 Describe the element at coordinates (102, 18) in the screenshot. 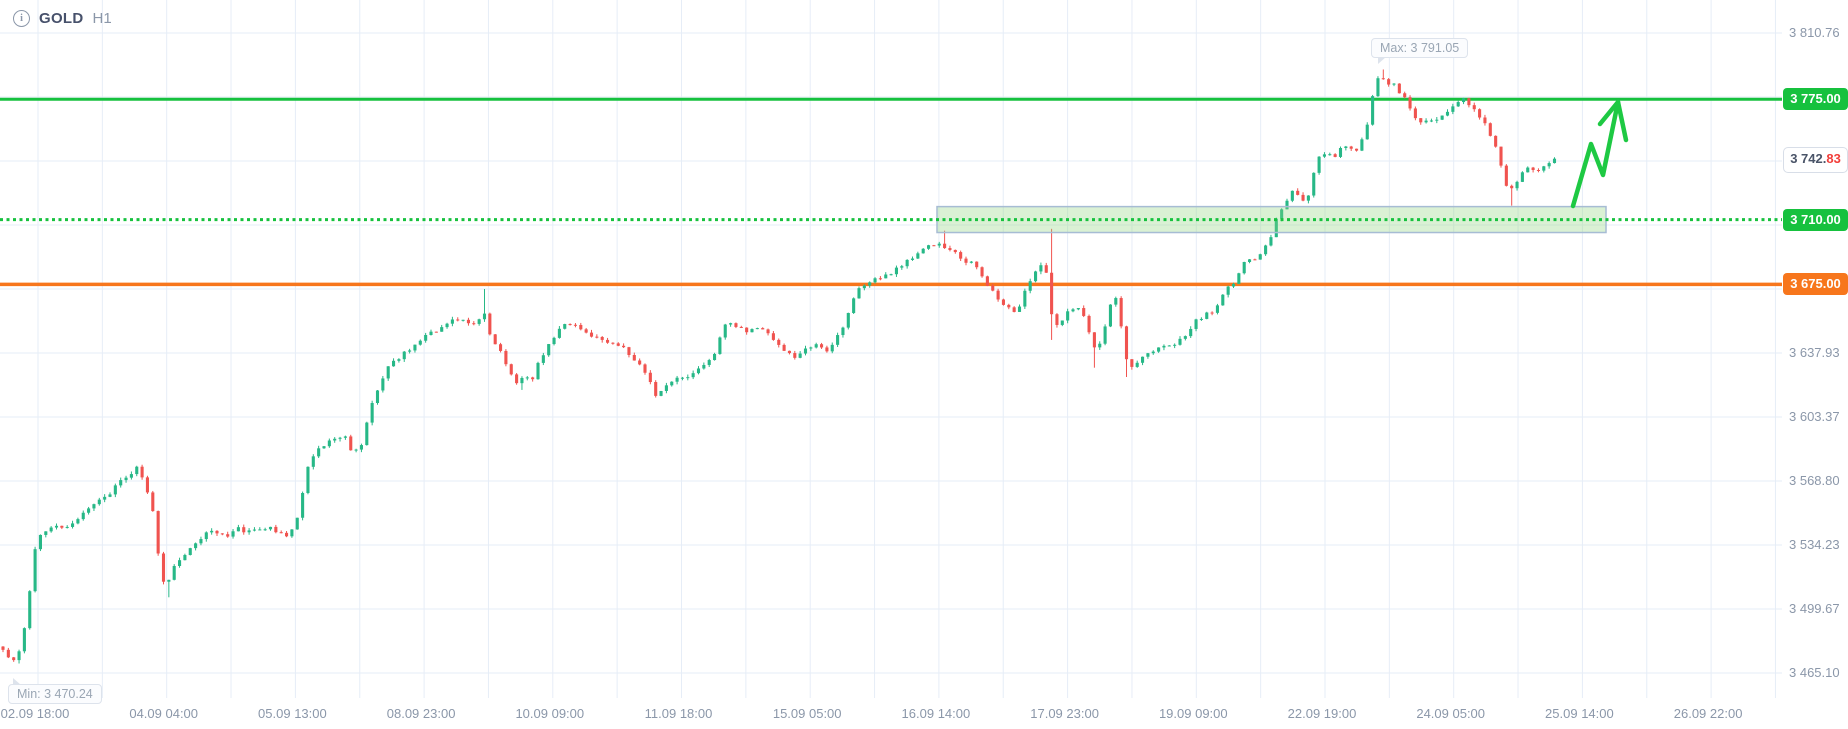

I see `timeframe-label: H1` at that location.